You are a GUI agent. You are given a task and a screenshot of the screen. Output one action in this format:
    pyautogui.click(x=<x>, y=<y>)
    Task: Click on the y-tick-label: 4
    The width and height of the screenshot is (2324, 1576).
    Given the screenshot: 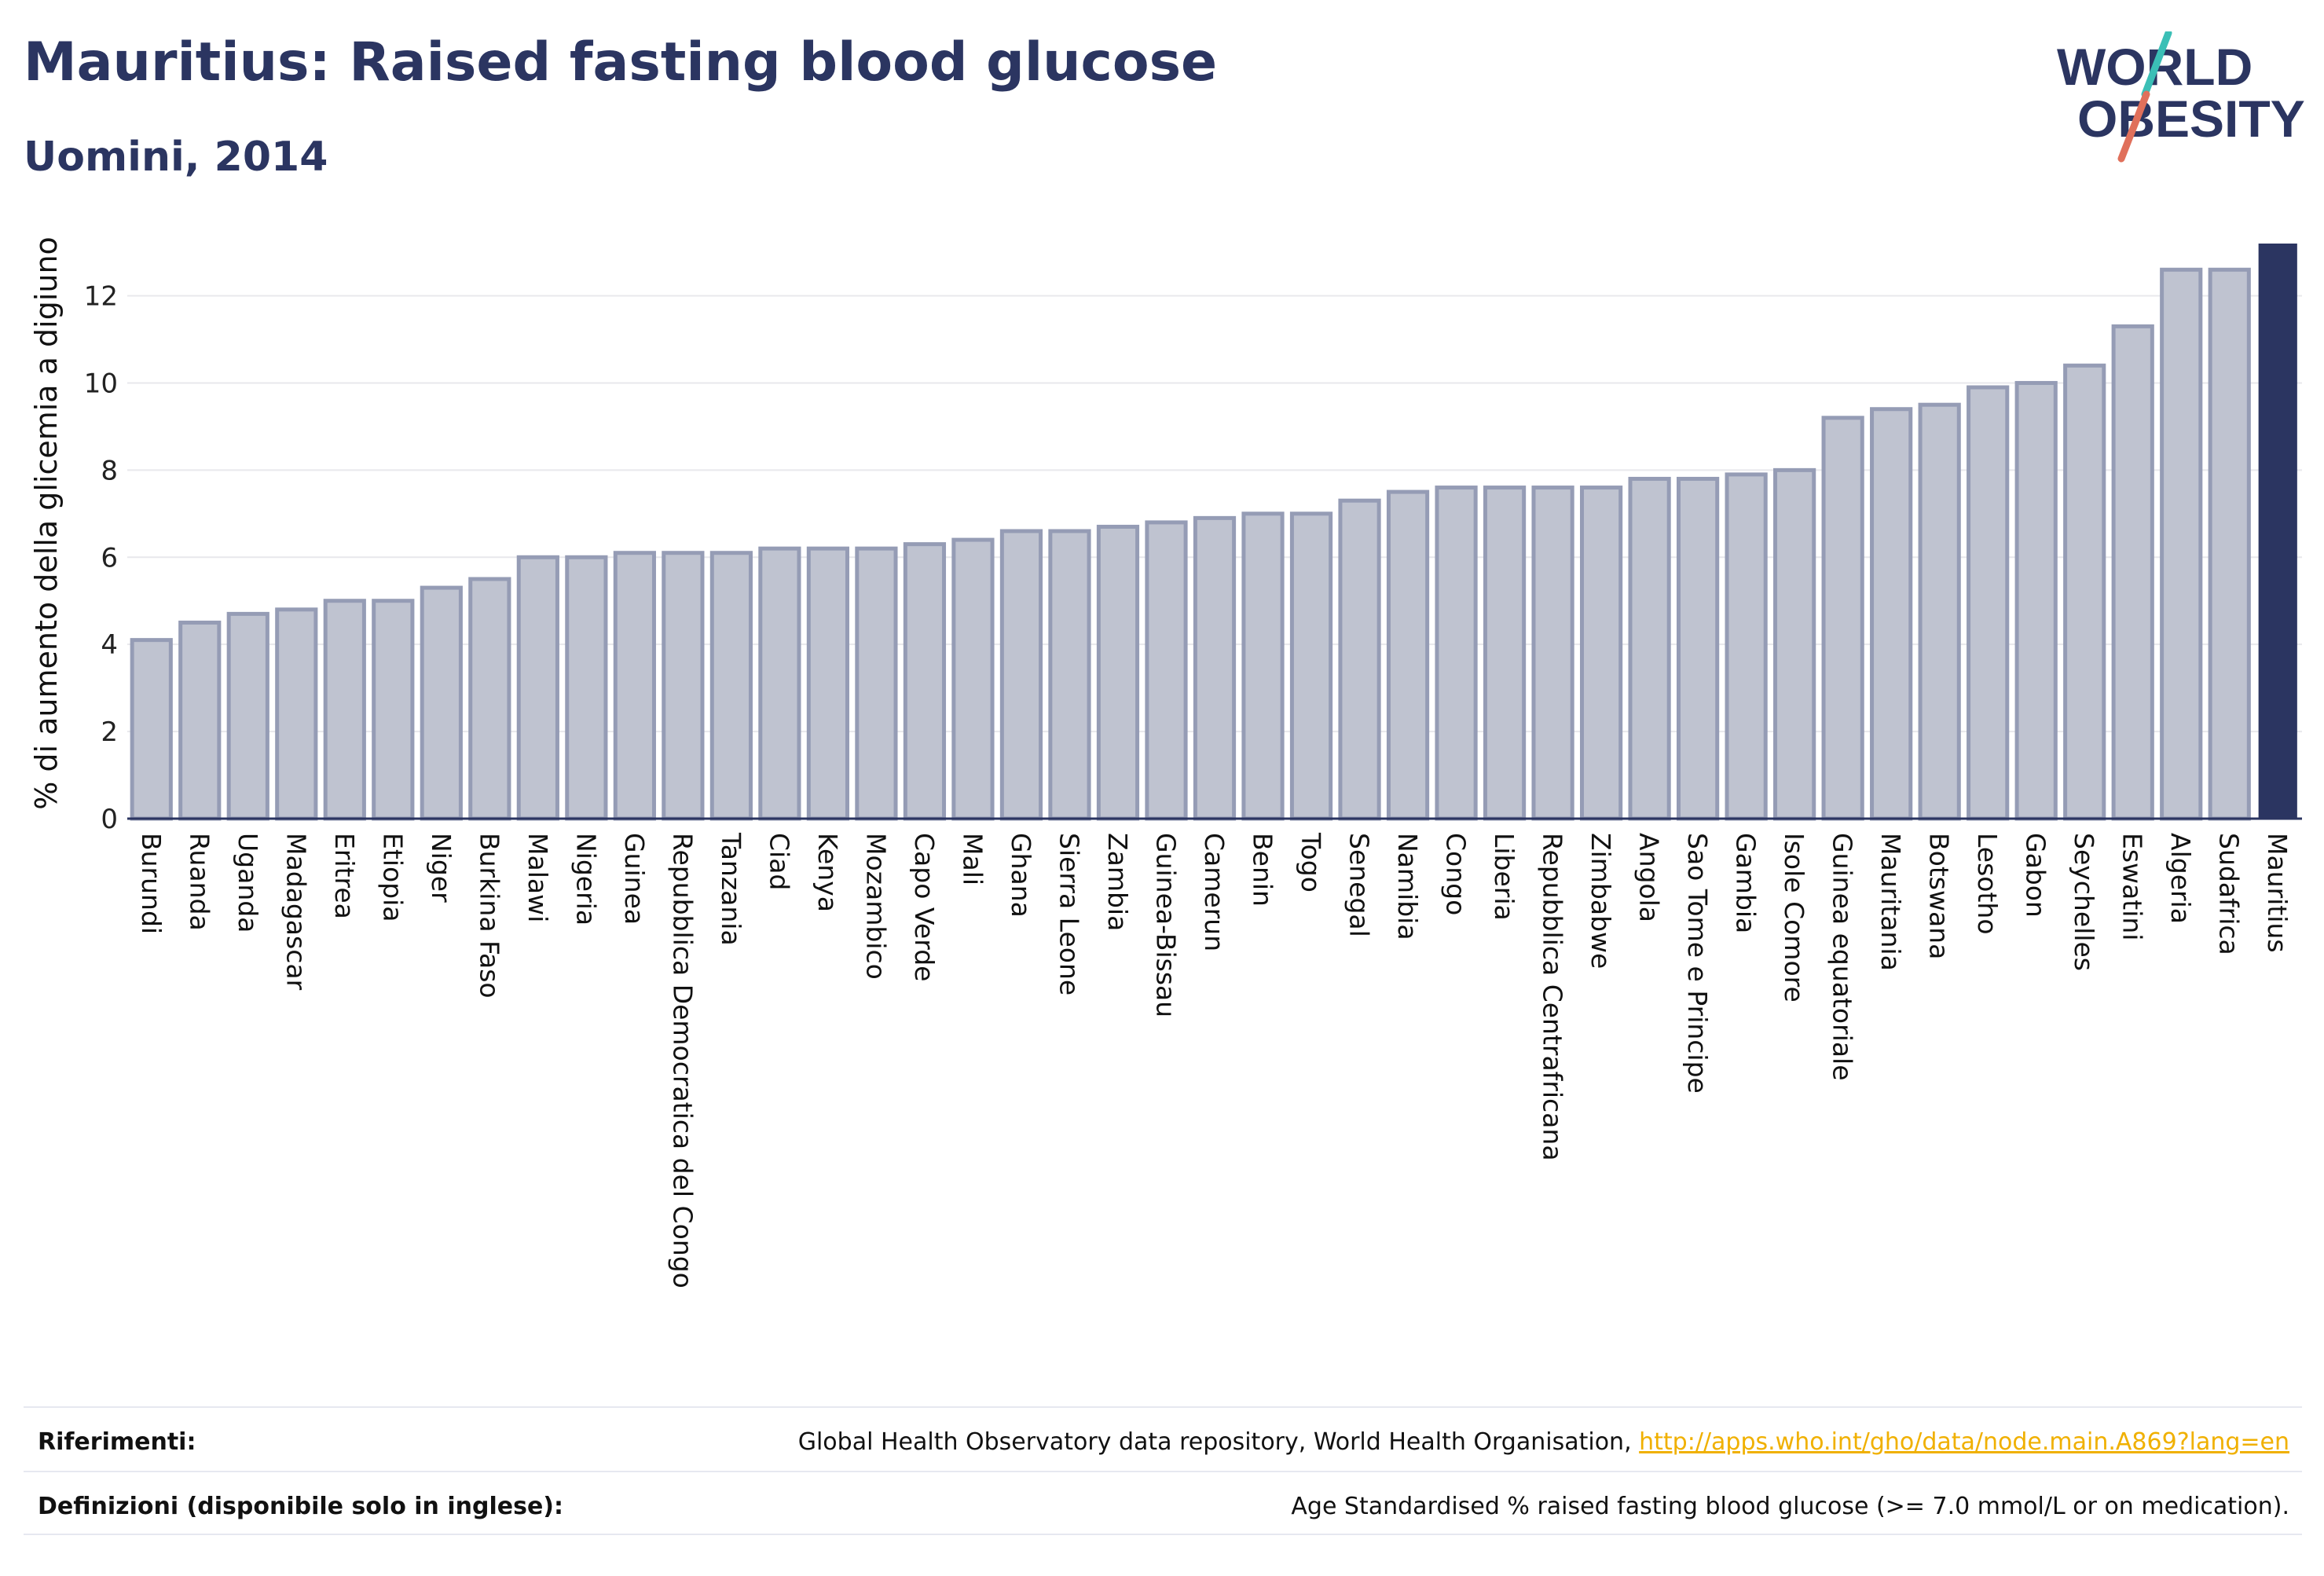 What is the action you would take?
    pyautogui.click(x=109, y=645)
    